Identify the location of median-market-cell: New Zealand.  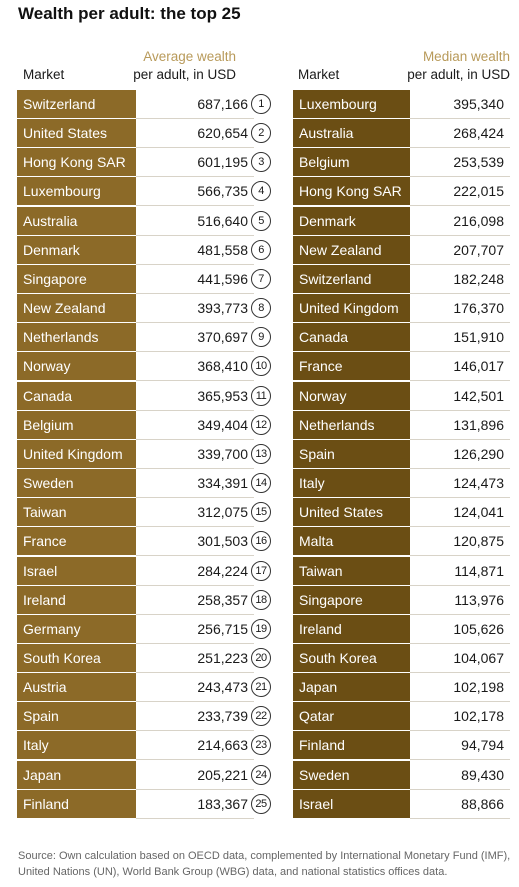
(351, 249).